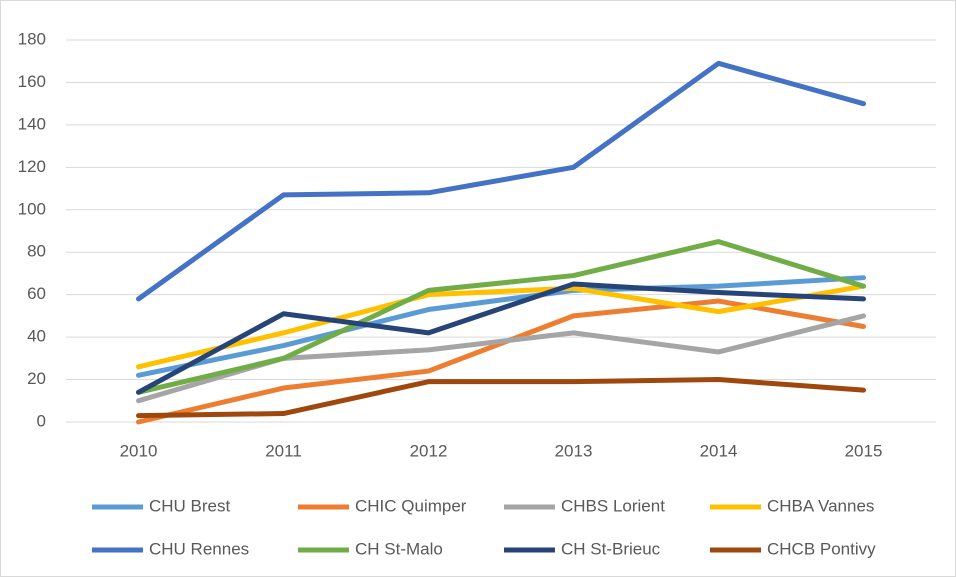  I want to click on y-tick-label: 140, so click(32, 123).